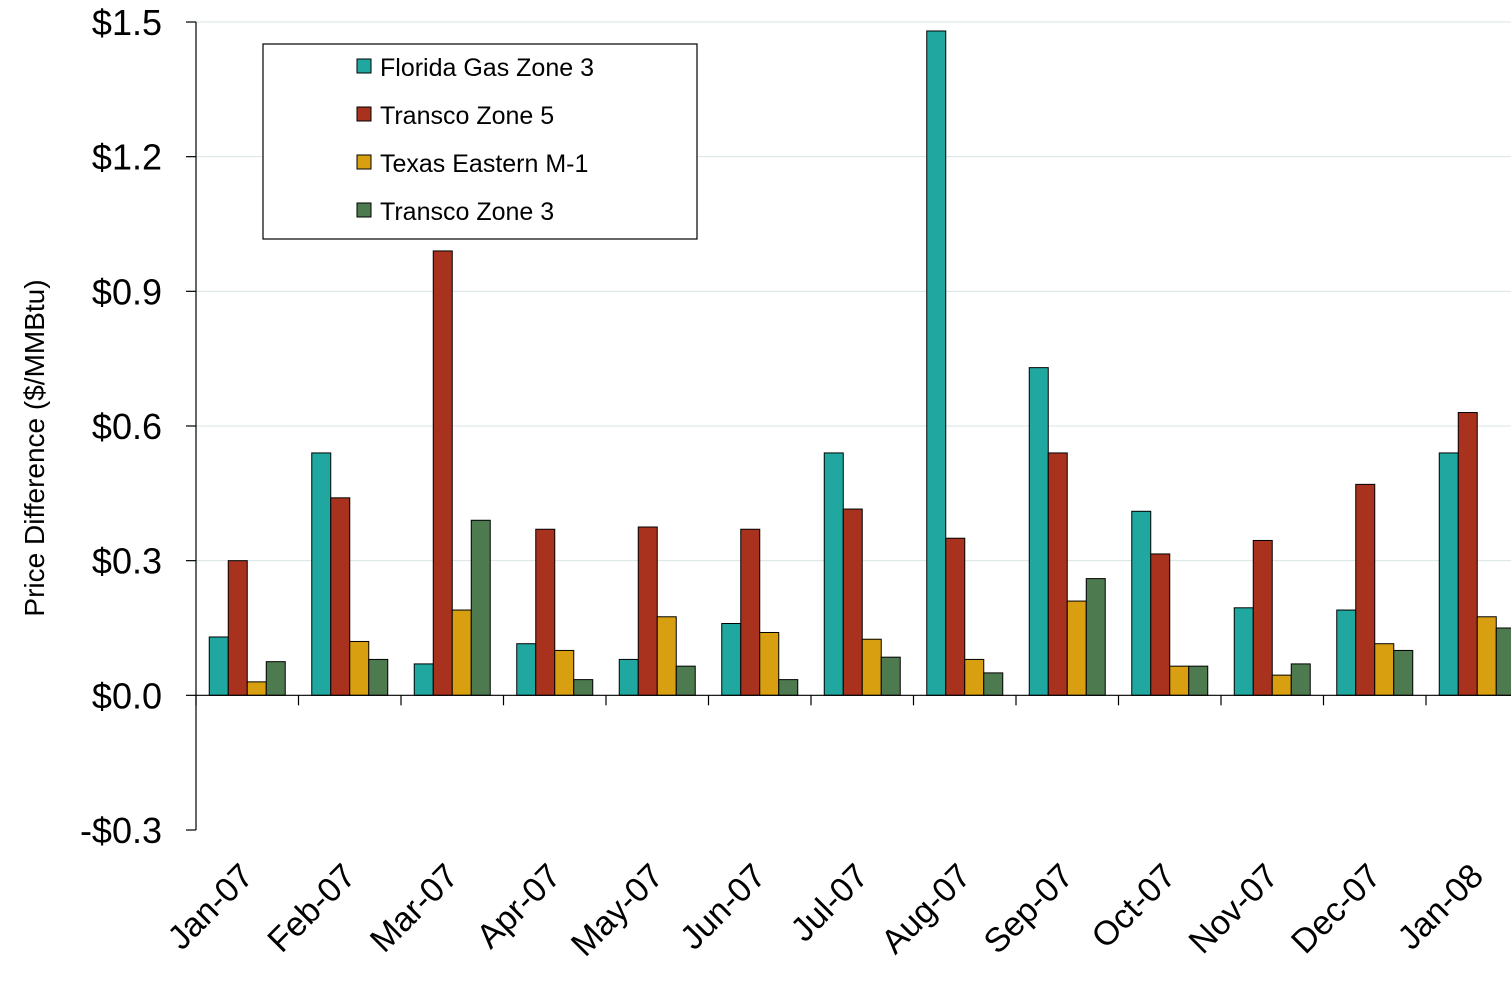 Image resolution: width=1511 pixels, height=1002 pixels. Describe the element at coordinates (1441, 907) in the screenshot. I see `x-tick-label: Jan-08` at that location.